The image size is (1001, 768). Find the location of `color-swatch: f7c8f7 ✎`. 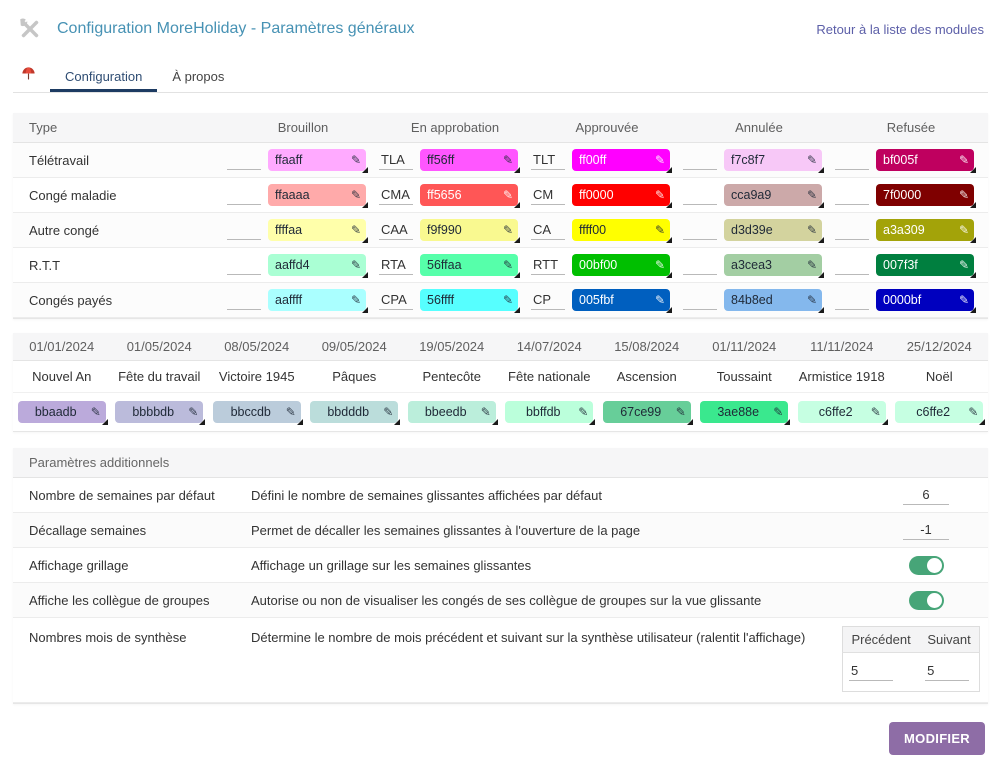

color-swatch: f7c8f7 ✎ is located at coordinates (774, 161).